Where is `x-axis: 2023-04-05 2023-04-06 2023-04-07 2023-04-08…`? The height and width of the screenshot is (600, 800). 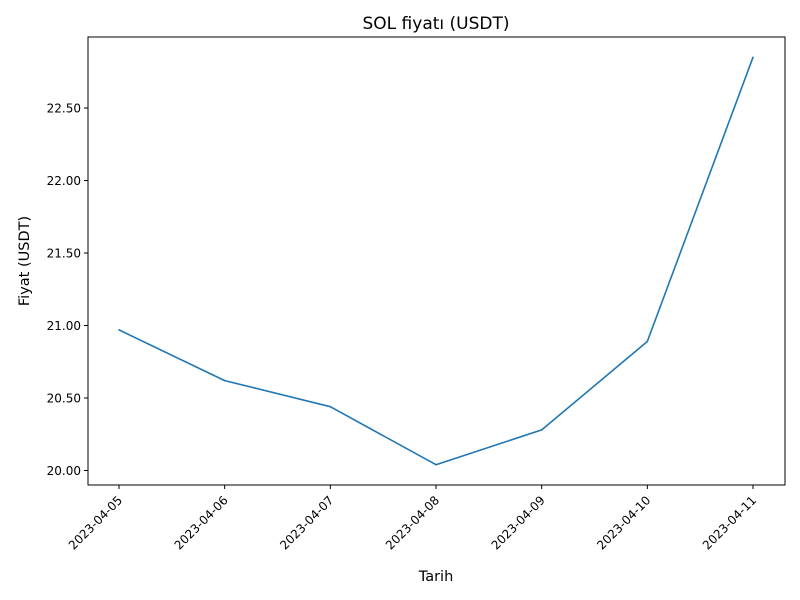
x-axis: 2023-04-05 2023-04-06 2023-04-07 2023-04-08… is located at coordinates (412, 518).